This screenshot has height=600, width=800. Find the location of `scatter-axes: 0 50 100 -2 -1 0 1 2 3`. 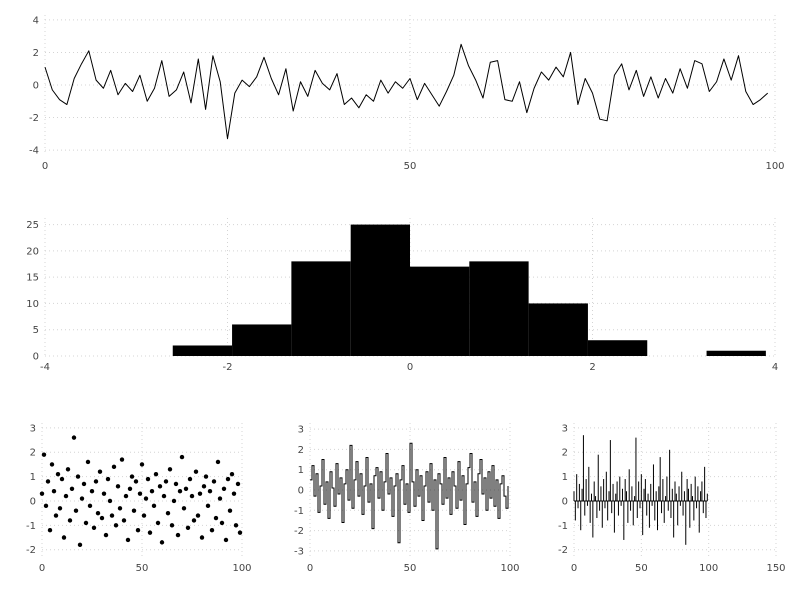

scatter-axes: 0 50 100 -2 -1 0 1 2 3 is located at coordinates (129, 495).